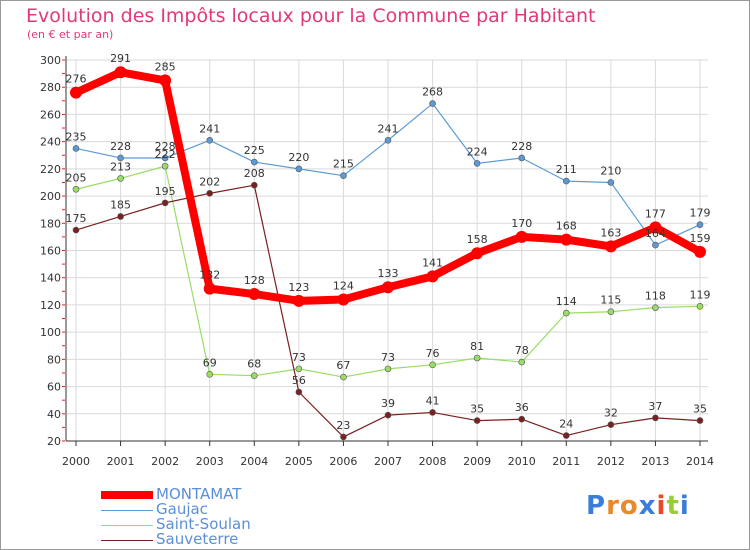 Image resolution: width=750 pixels, height=550 pixels. Describe the element at coordinates (76, 79) in the screenshot. I see `data-label-montamat: 276` at that location.